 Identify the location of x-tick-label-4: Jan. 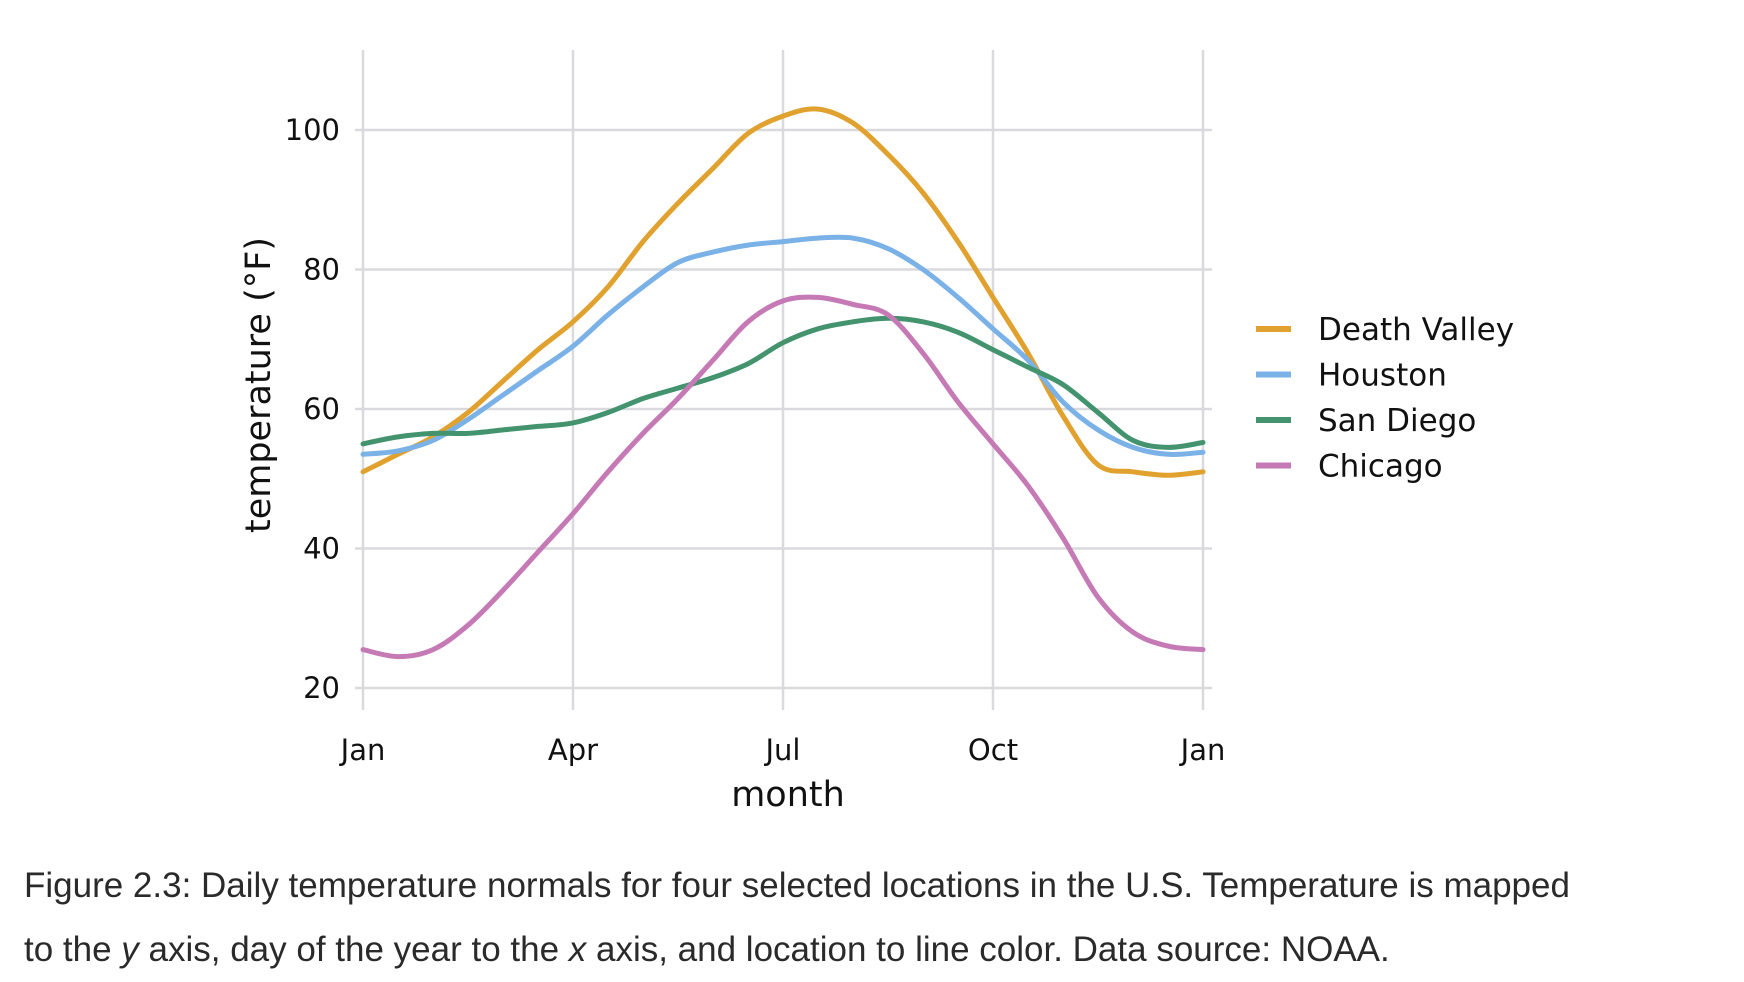
(1202, 750).